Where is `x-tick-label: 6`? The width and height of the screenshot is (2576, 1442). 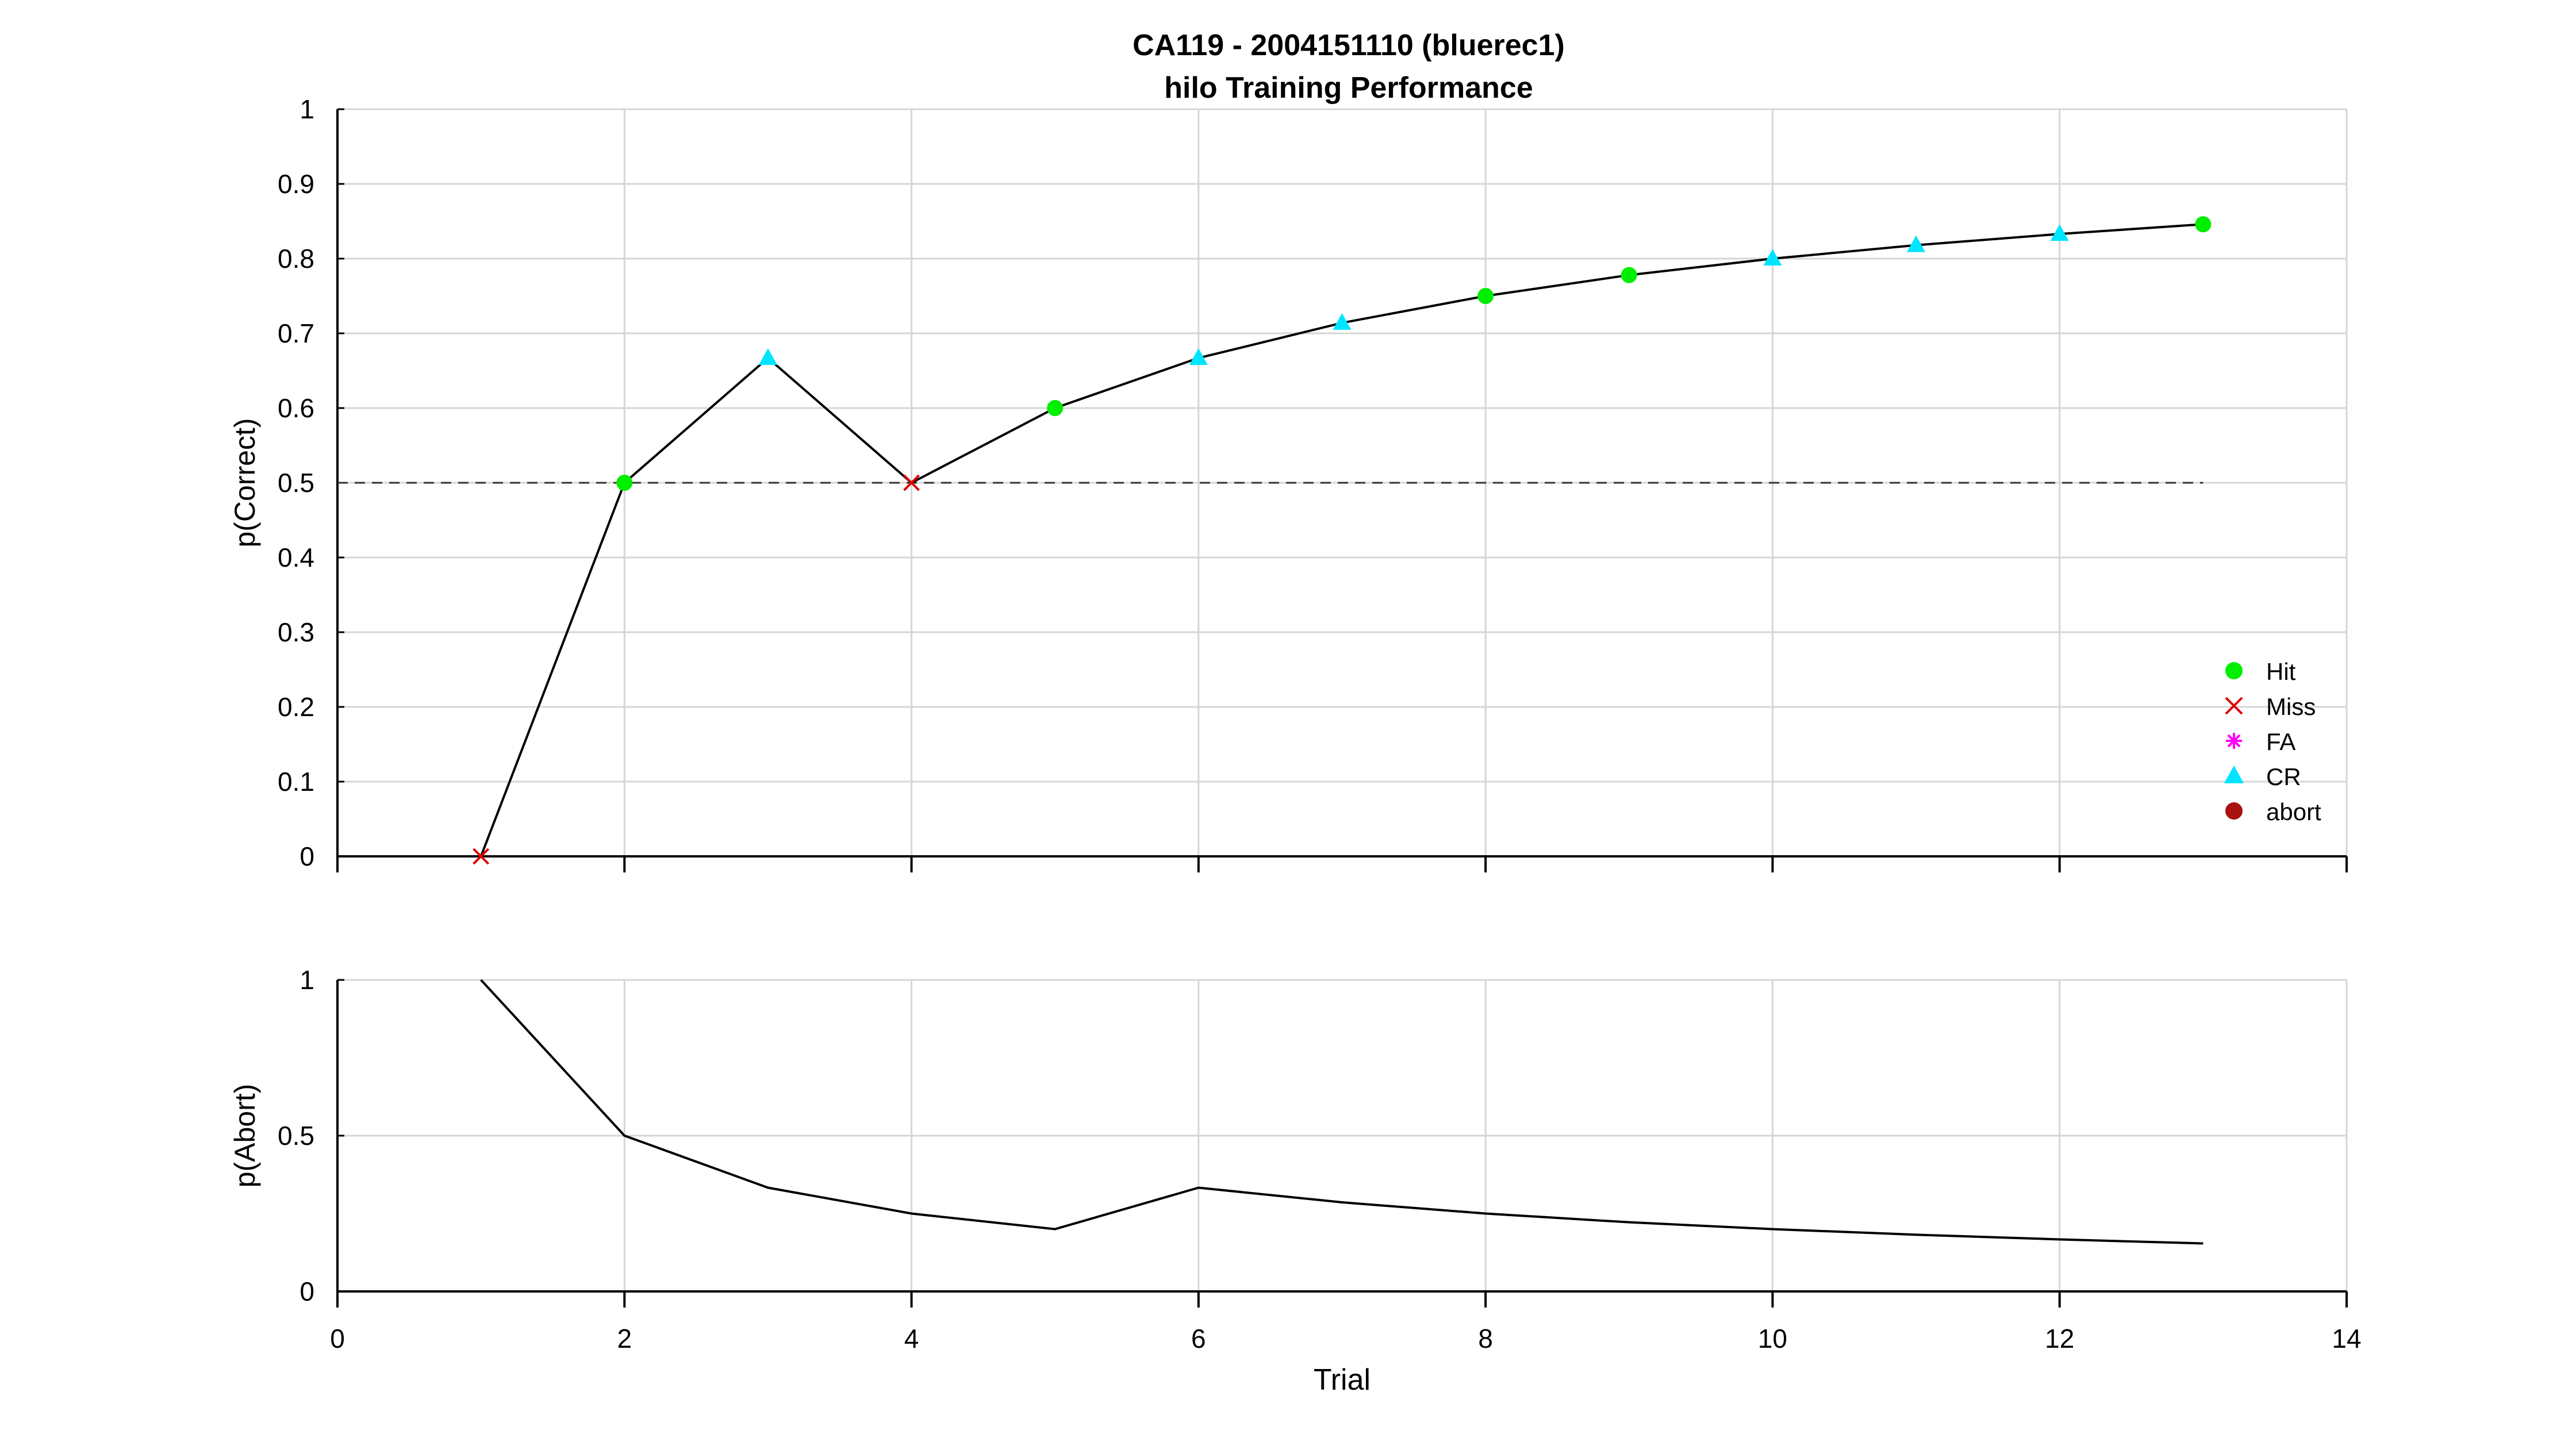 x-tick-label: 6 is located at coordinates (1198, 1338).